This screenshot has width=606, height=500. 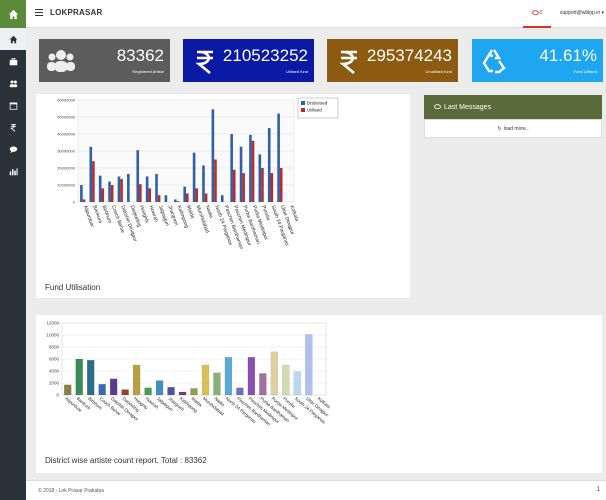 I want to click on stat-label: Utilised fund, so click(x=296, y=71).